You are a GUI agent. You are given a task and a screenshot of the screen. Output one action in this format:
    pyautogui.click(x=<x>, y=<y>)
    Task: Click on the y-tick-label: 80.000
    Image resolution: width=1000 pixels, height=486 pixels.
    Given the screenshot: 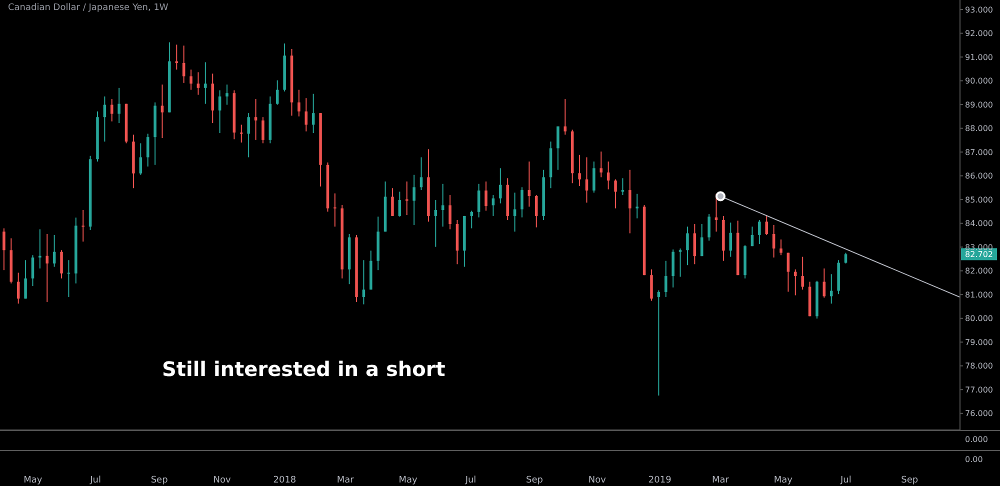 What is the action you would take?
    pyautogui.click(x=979, y=319)
    